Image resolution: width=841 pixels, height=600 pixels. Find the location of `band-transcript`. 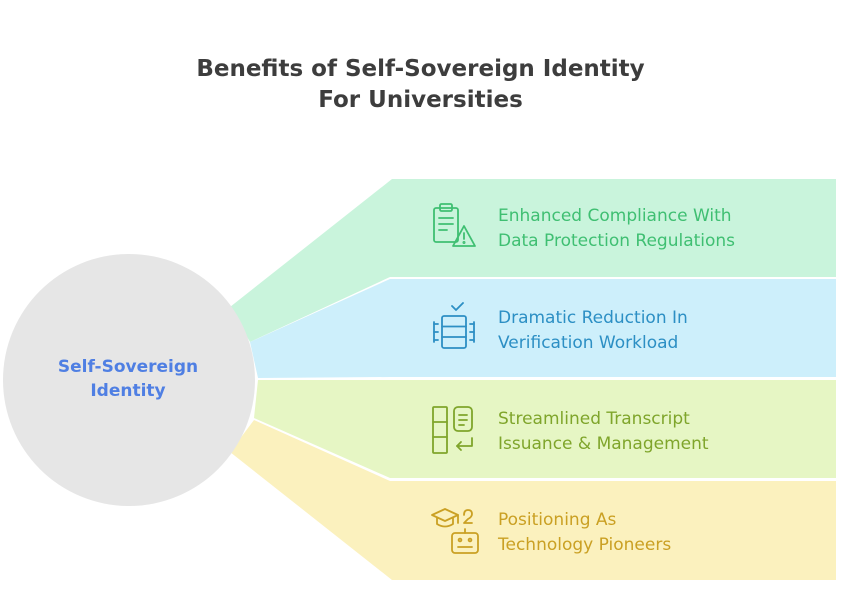

band-transcript is located at coordinates (545, 429).